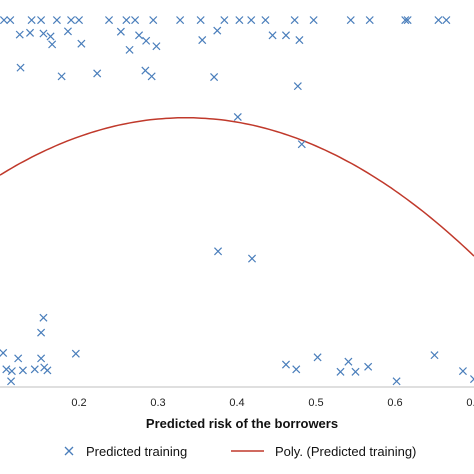 The width and height of the screenshot is (474, 474). Describe the element at coordinates (136, 451) in the screenshot. I see `legend-scatter-label: Predicted training` at that location.